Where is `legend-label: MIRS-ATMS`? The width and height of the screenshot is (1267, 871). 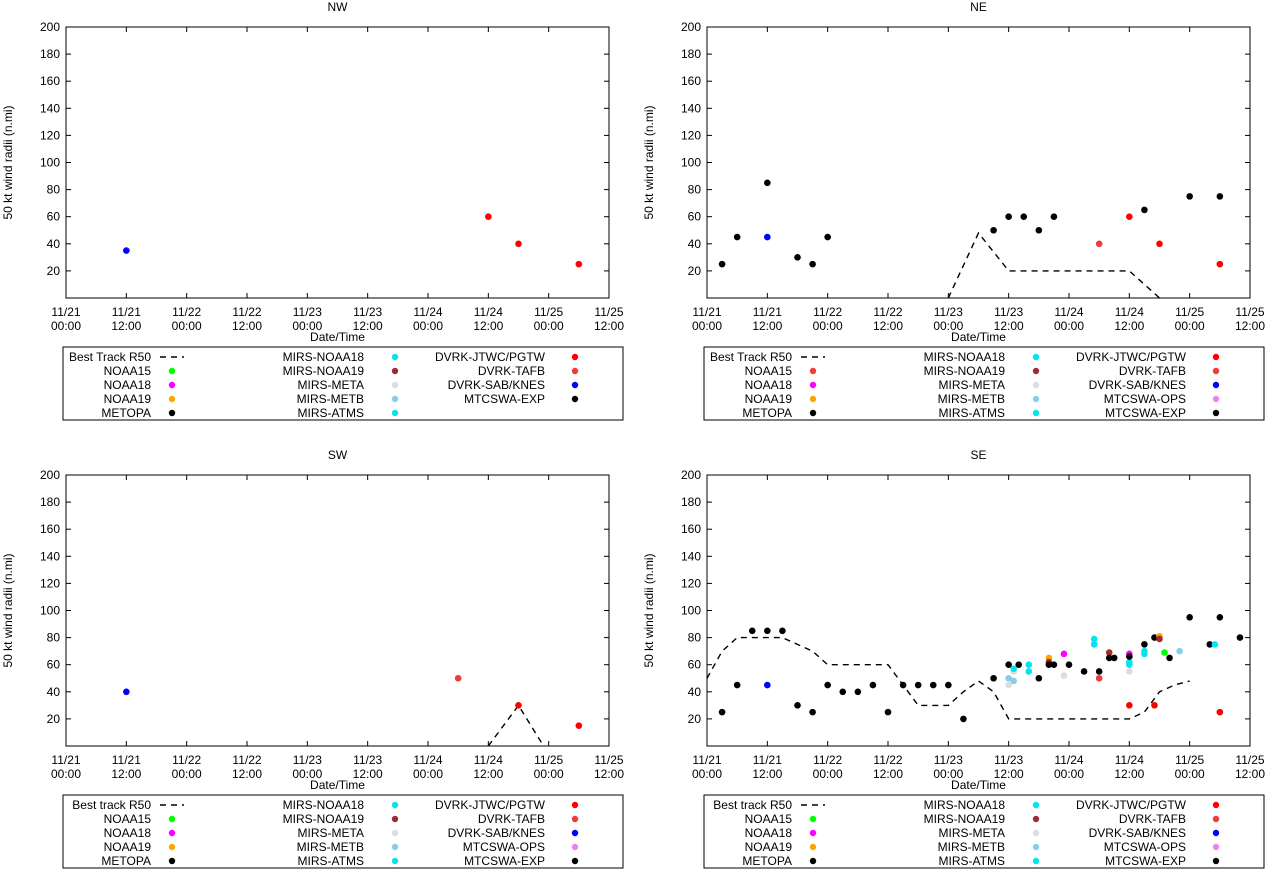 legend-label: MIRS-ATMS is located at coordinates (972, 861).